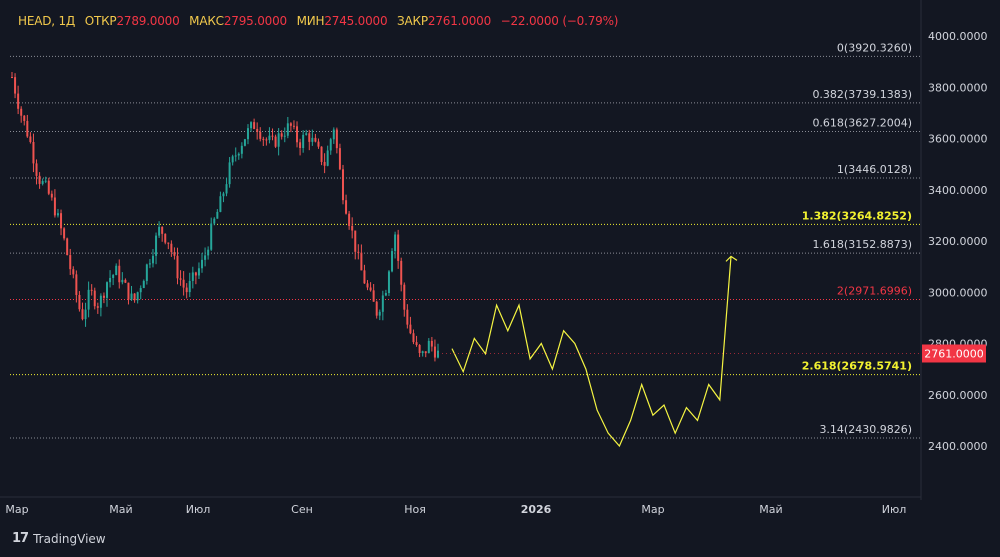  What do you see at coordinates (47, 21) in the screenshot?
I see `symbol-label: HEAD, 1Д` at bounding box center [47, 21].